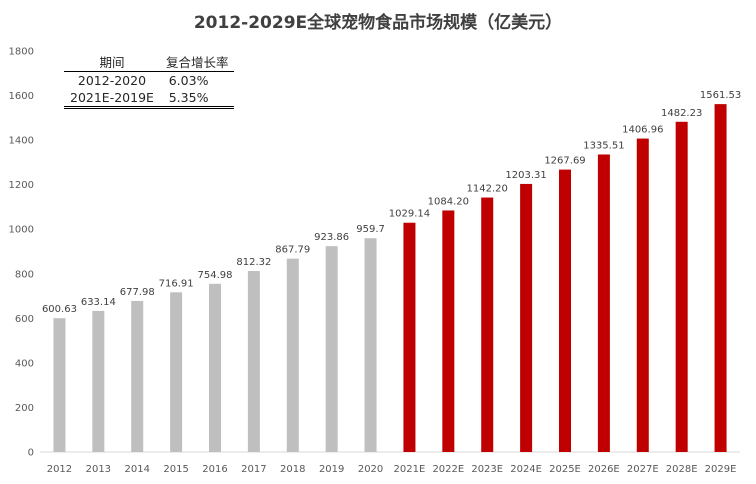 Image resolution: width=756 pixels, height=484 pixels. I want to click on y-tick-label: 1200, so click(21, 185).